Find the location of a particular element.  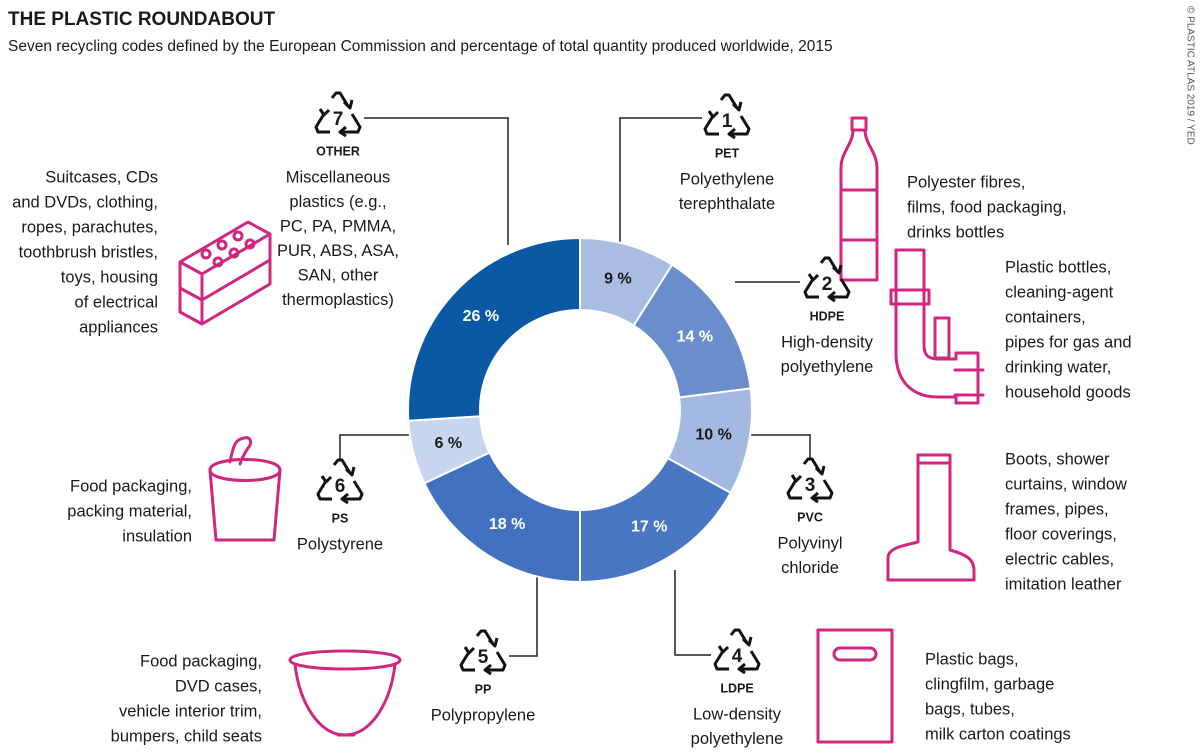

recycling-symbol: 4 is located at coordinates (737, 651).